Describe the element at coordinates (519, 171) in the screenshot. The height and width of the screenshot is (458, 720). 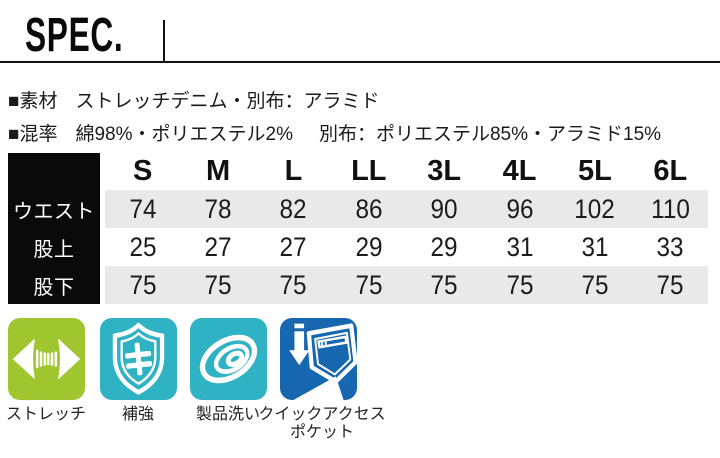
I see `size-col-header: 4L` at that location.